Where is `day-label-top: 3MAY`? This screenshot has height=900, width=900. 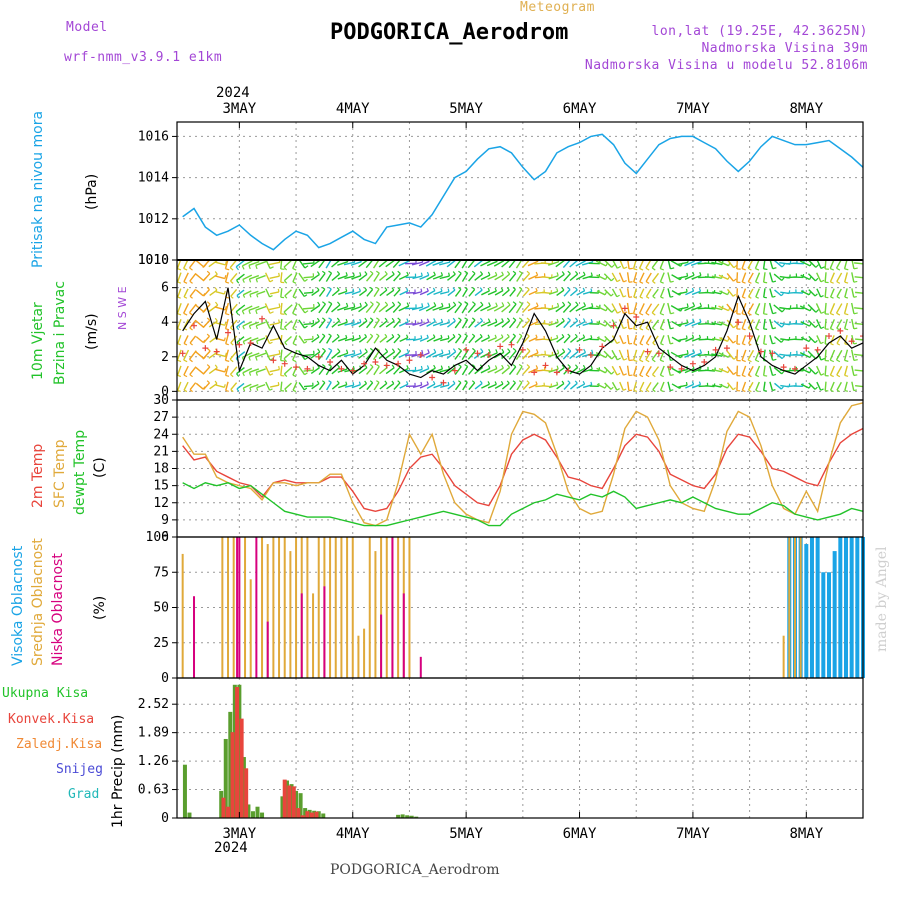
day-label-top: 3MAY is located at coordinates (240, 109).